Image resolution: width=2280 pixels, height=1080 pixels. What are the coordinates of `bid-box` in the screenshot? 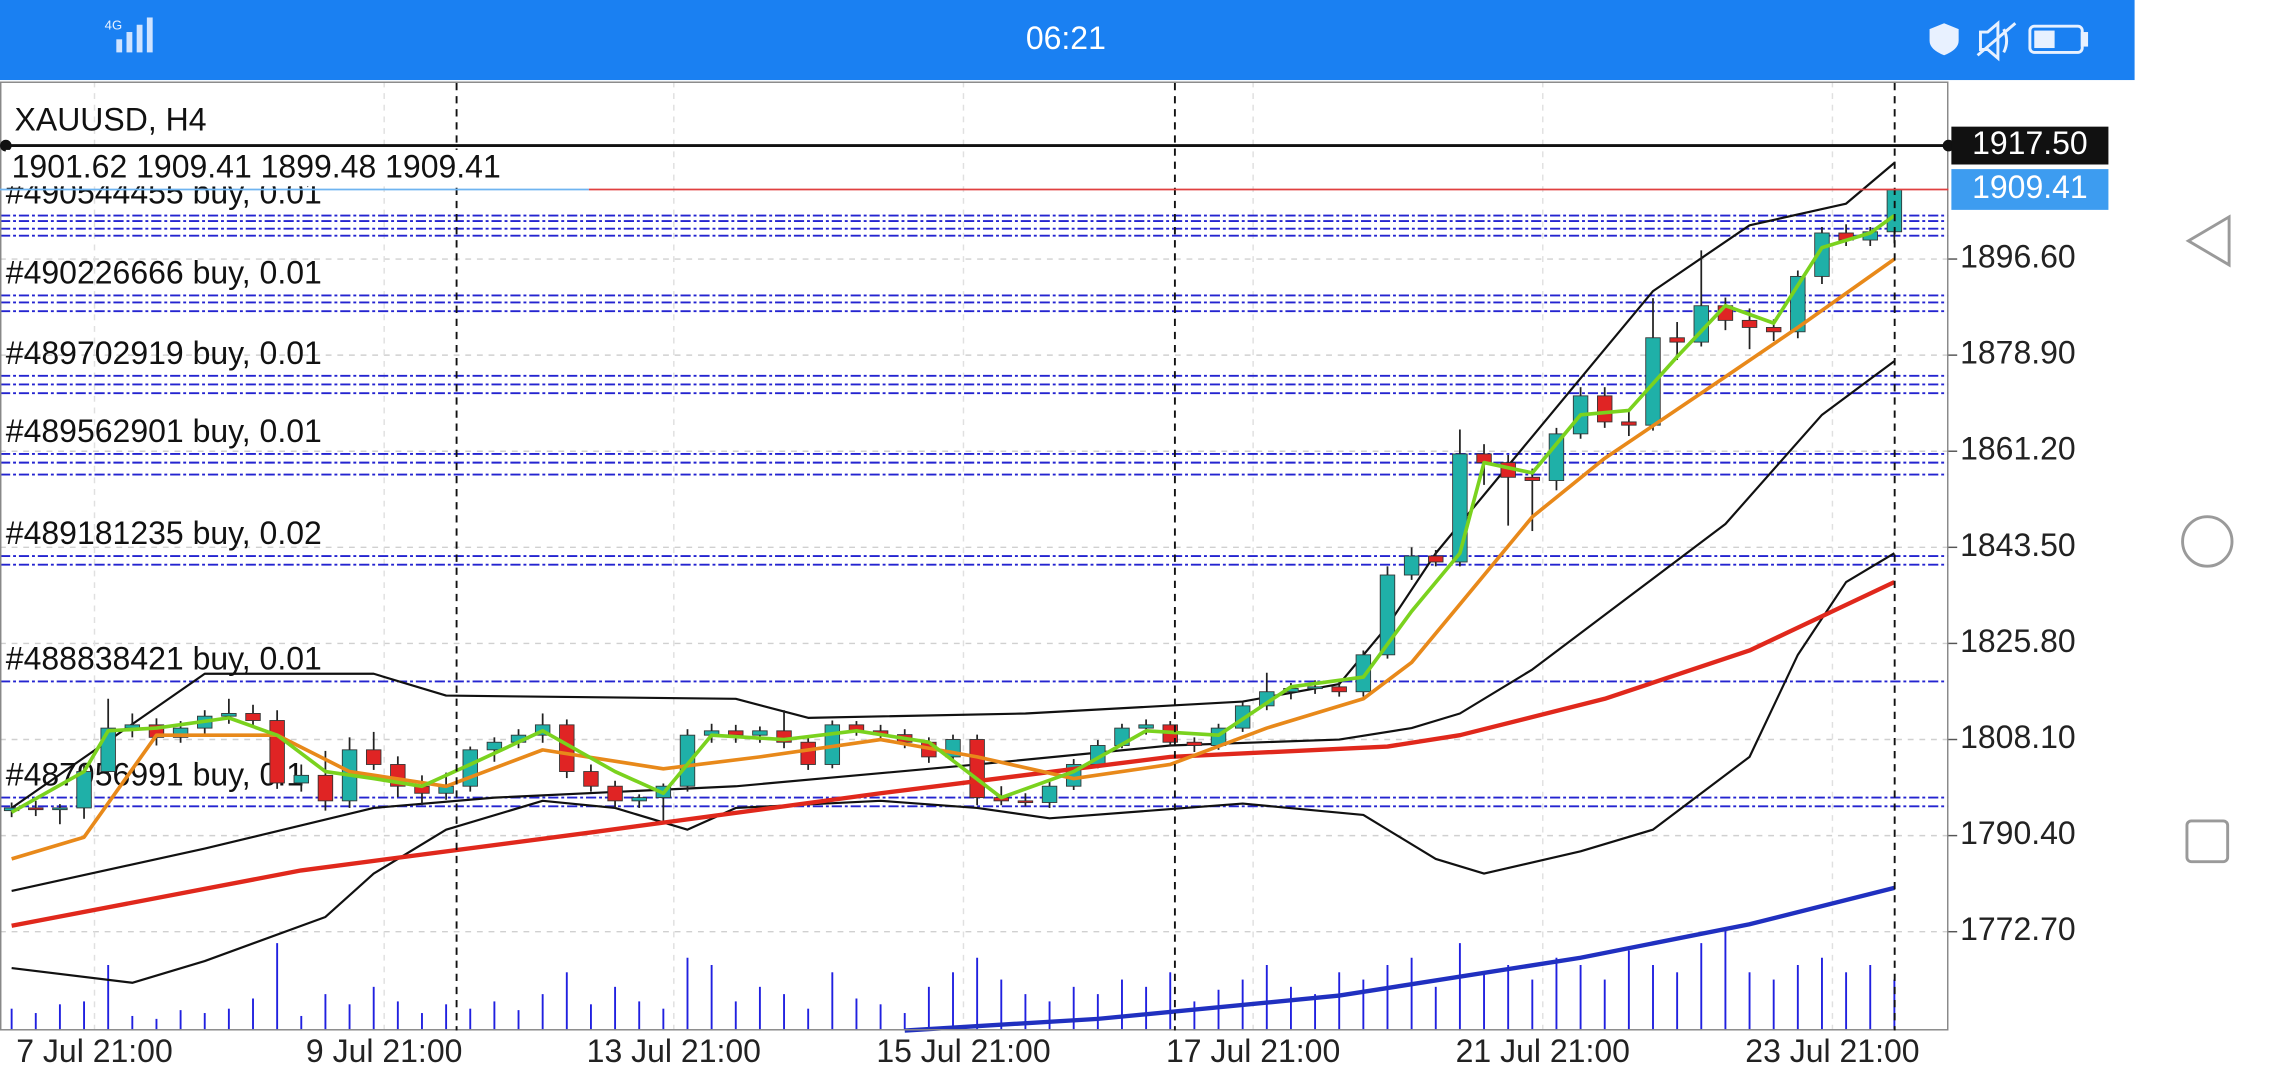 It's located at (2030, 145).